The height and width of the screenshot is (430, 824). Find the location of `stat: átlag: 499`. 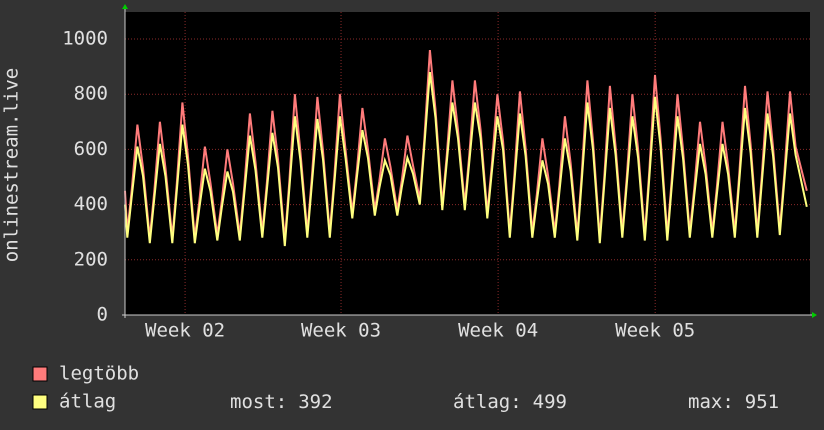

stat: átlag: 499 is located at coordinates (510, 402).